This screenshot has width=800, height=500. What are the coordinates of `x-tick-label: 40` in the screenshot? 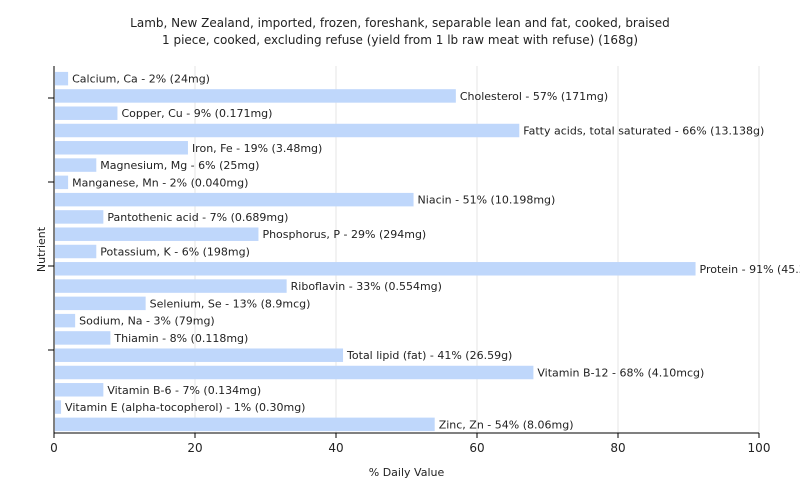 It's located at (335, 448).